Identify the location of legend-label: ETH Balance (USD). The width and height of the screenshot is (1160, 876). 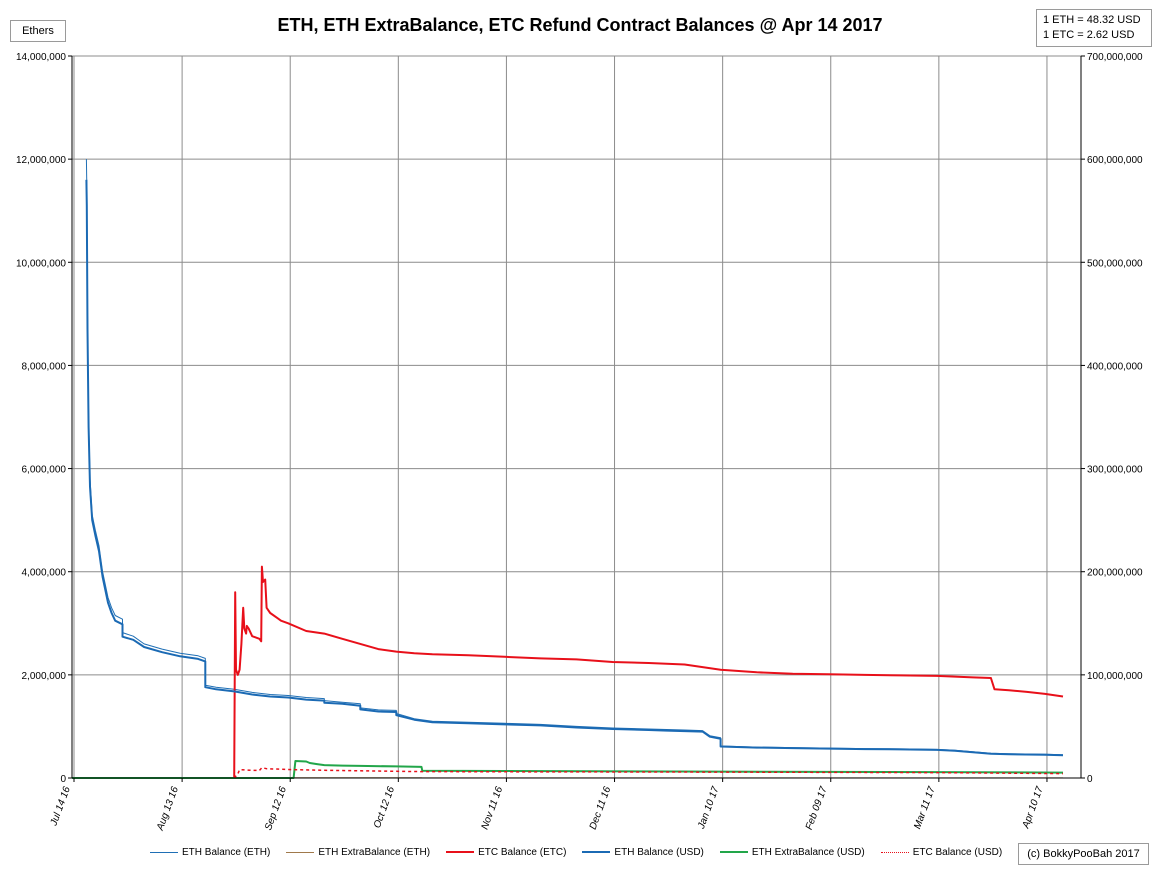
(659, 852).